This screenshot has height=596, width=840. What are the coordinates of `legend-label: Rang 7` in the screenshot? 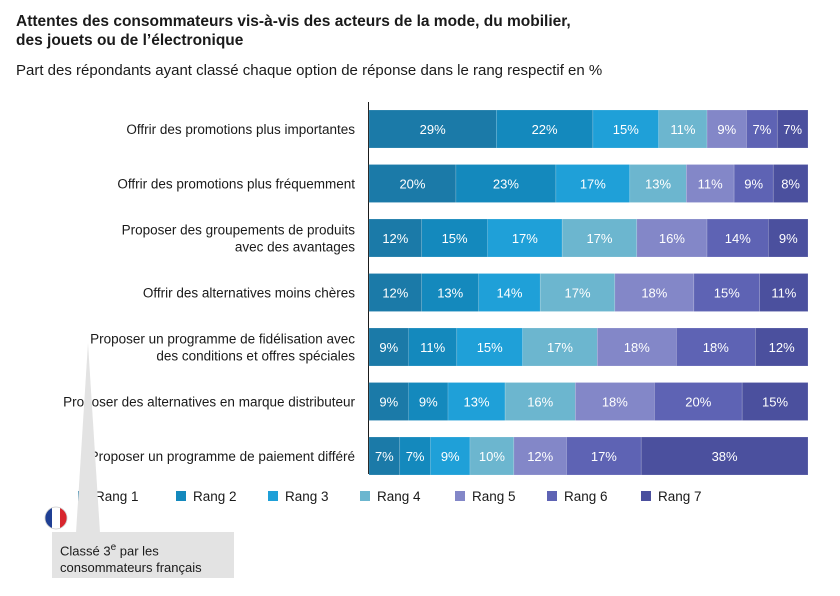 It's located at (680, 496).